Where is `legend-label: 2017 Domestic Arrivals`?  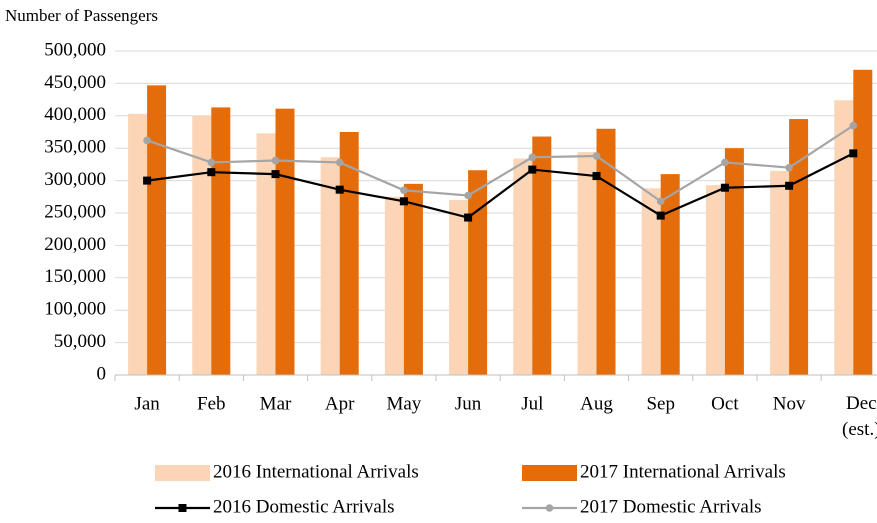
legend-label: 2017 Domestic Arrivals is located at coordinates (671, 506).